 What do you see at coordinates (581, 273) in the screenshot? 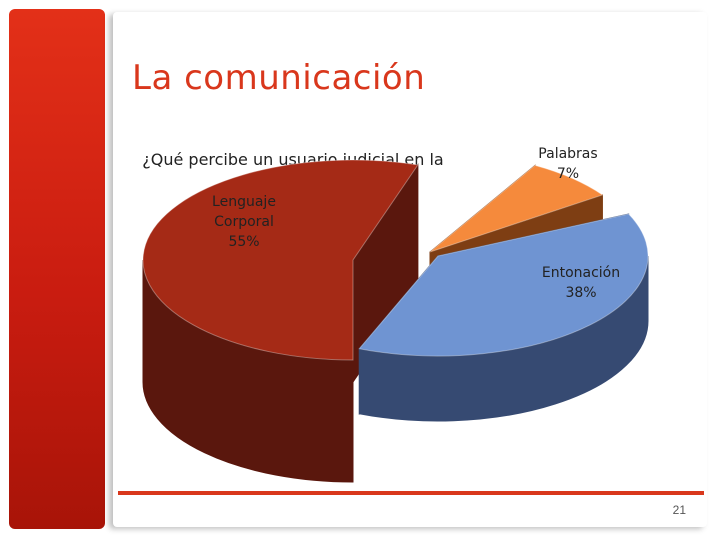
I see `slice-label-line: Entonación` at bounding box center [581, 273].